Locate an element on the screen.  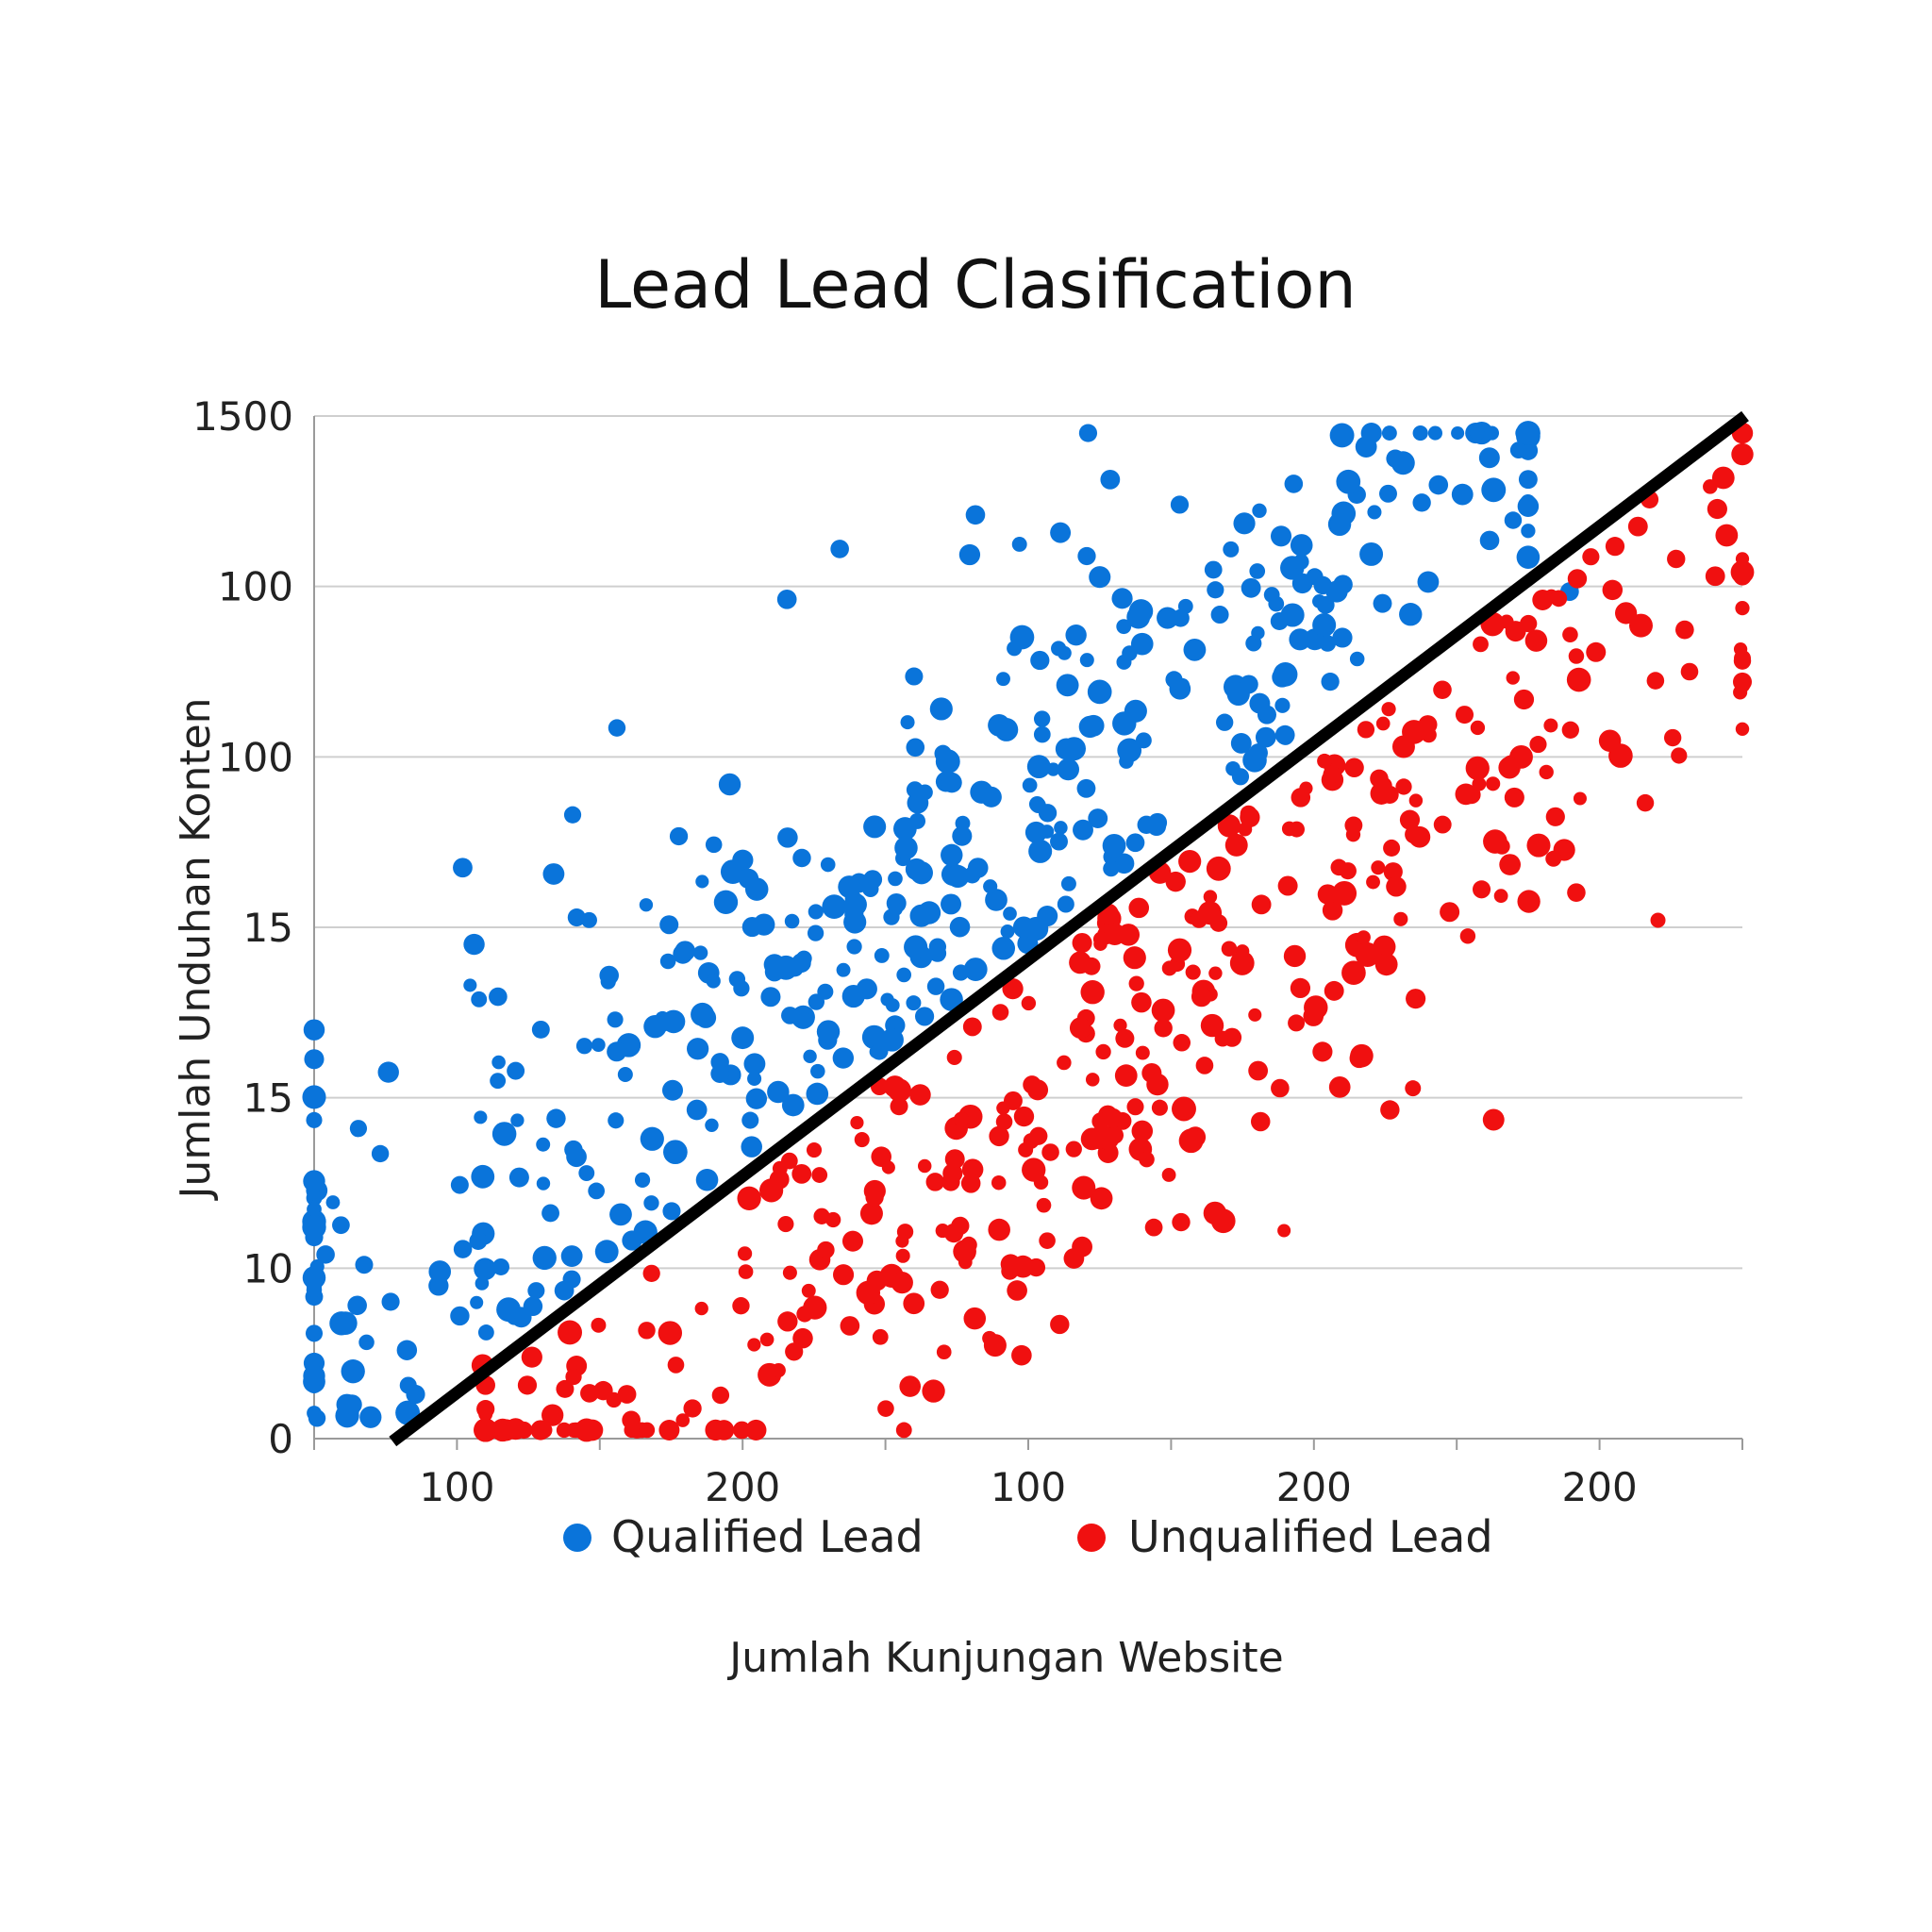
y-axis-label: Jumlah Unduhan Konten is located at coordinates (196, 949).